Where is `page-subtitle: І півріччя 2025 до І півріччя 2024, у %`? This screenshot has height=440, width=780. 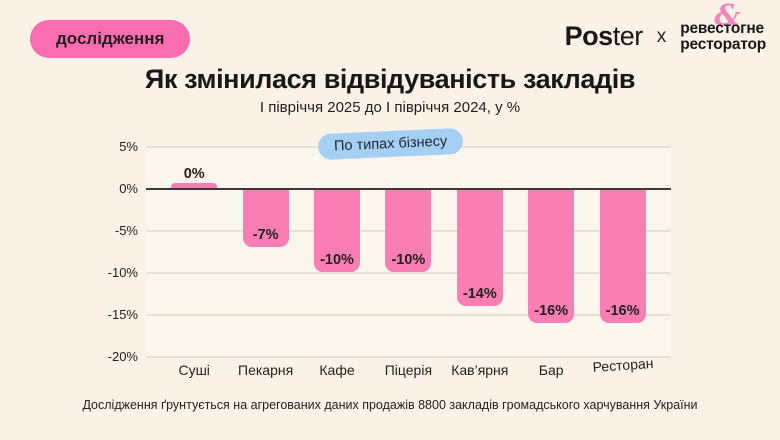 page-subtitle: І півріччя 2025 до І півріччя 2024, у % is located at coordinates (390, 107).